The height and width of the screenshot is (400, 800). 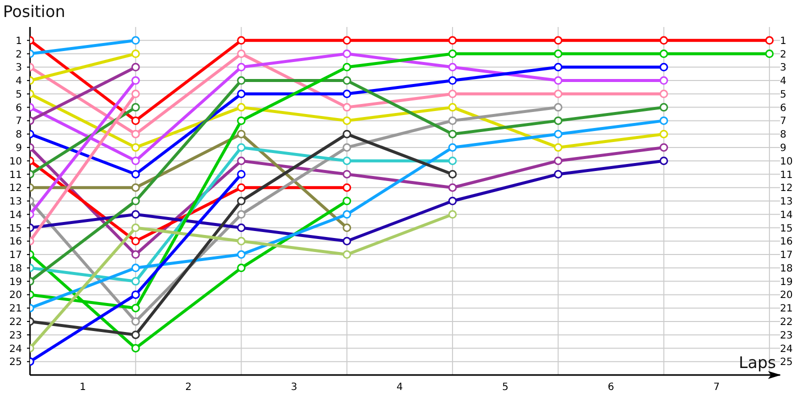 I want to click on y-tick-label: 25, so click(x=15, y=362).